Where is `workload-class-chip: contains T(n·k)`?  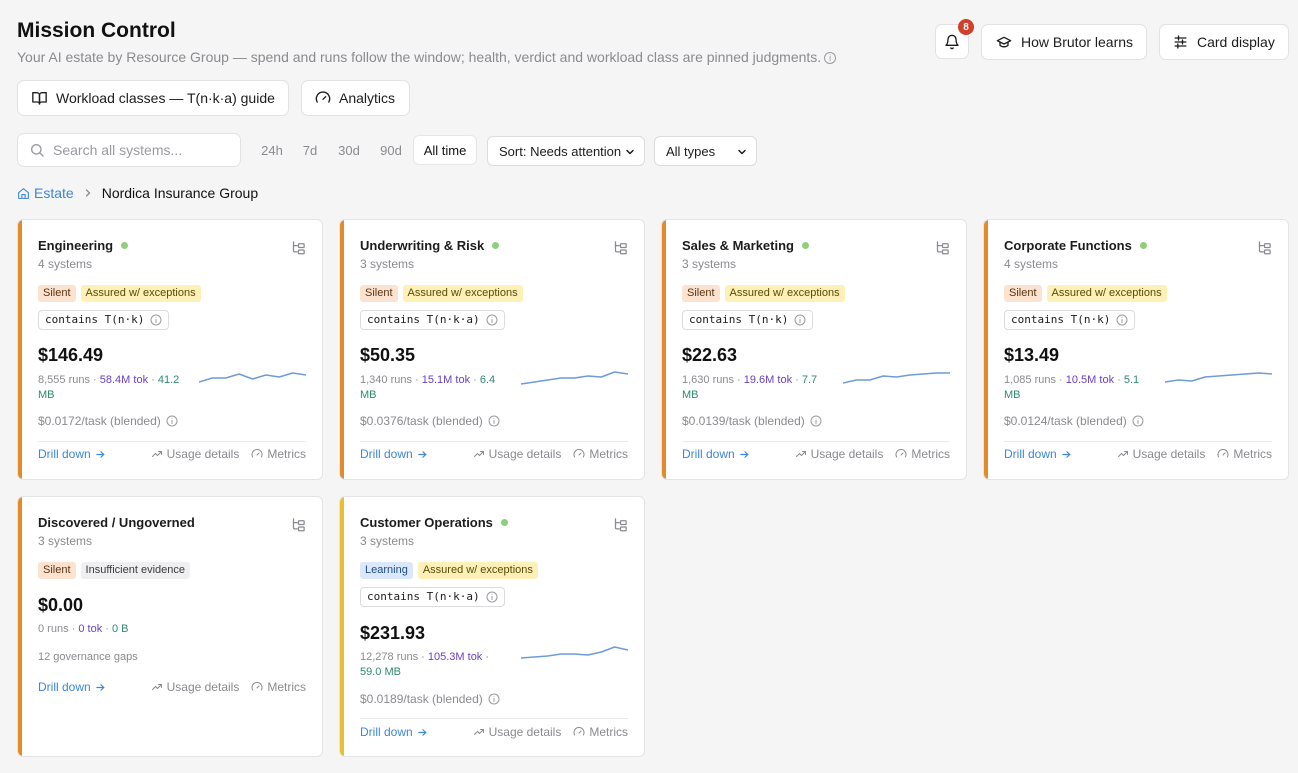 workload-class-chip: contains T(n·k) is located at coordinates (104, 320).